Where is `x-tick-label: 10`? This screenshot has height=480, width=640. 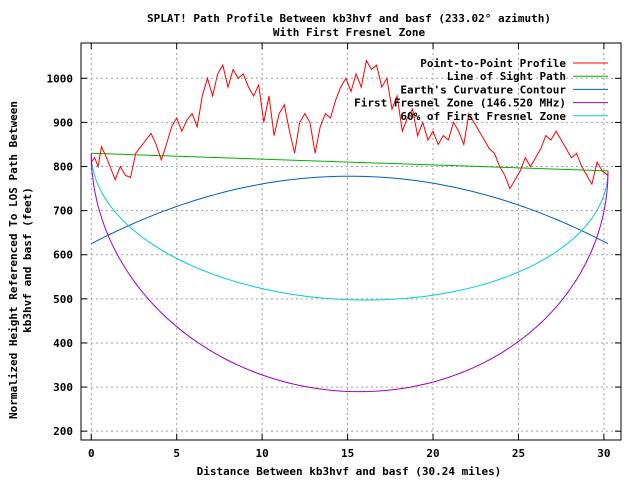
x-tick-label: 10 is located at coordinates (262, 453).